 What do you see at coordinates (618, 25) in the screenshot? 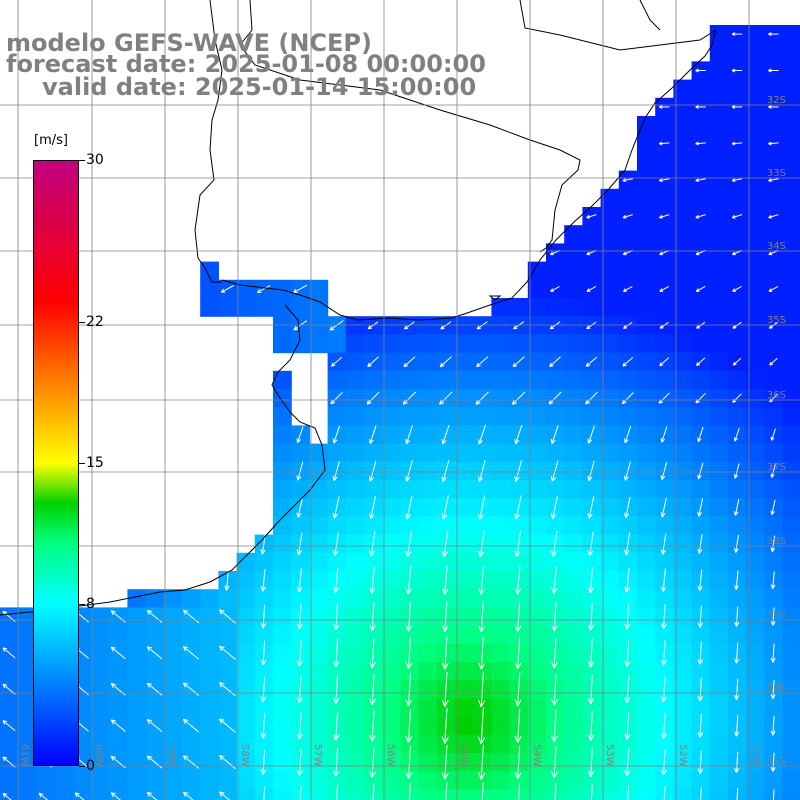
I see `coastline-segment` at bounding box center [618, 25].